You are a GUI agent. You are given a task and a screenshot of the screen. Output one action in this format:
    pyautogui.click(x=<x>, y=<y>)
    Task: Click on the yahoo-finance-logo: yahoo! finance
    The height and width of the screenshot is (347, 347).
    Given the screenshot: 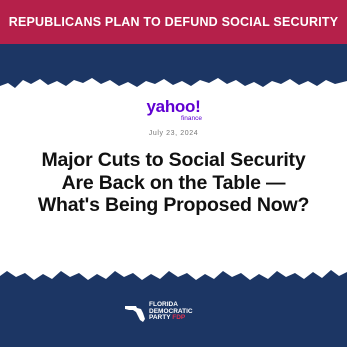 What is the action you would take?
    pyautogui.click(x=173, y=110)
    